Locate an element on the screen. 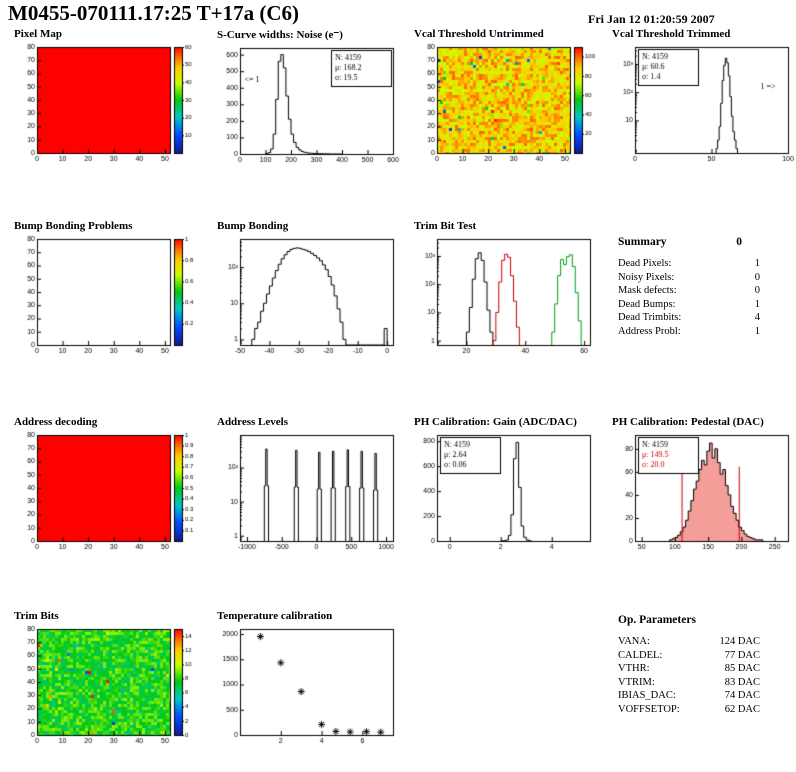  plot-title-bump-bonding-problems: Bump Bonding Problems is located at coordinates (73, 226).